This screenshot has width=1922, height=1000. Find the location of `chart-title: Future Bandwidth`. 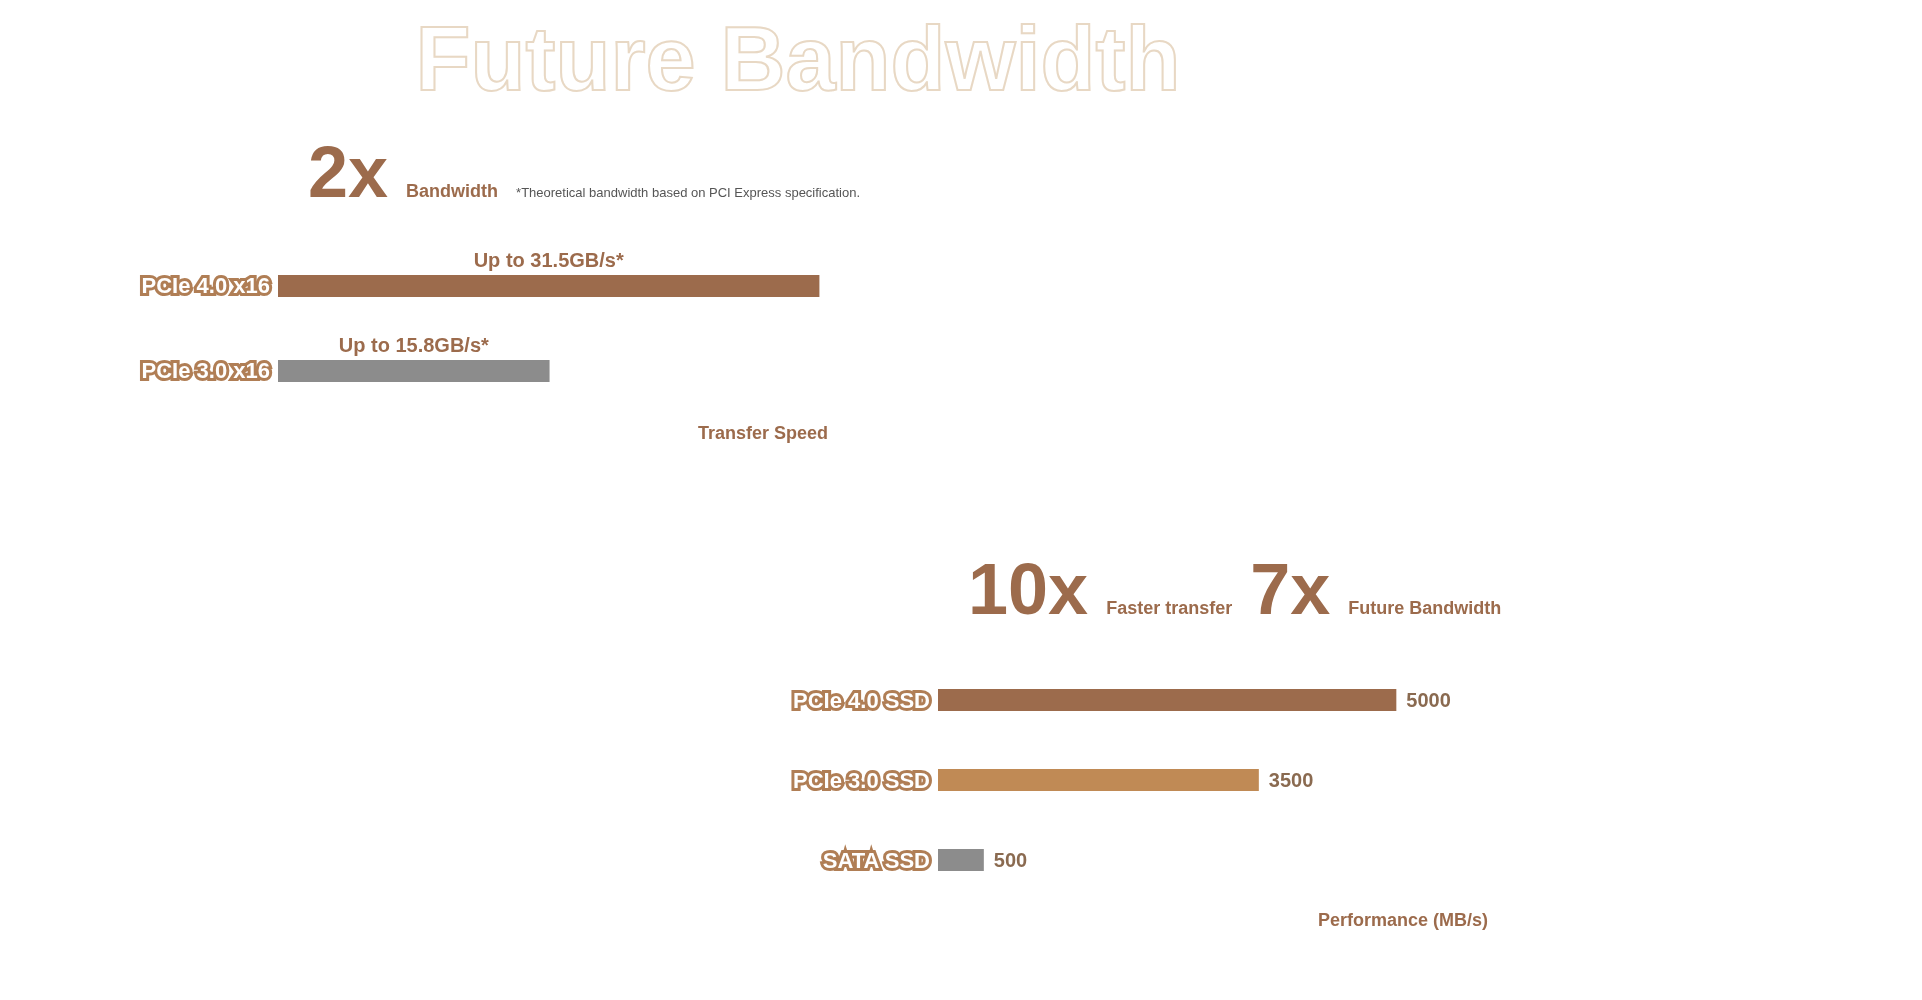

chart-title: Future Bandwidth is located at coordinates (798, 59).